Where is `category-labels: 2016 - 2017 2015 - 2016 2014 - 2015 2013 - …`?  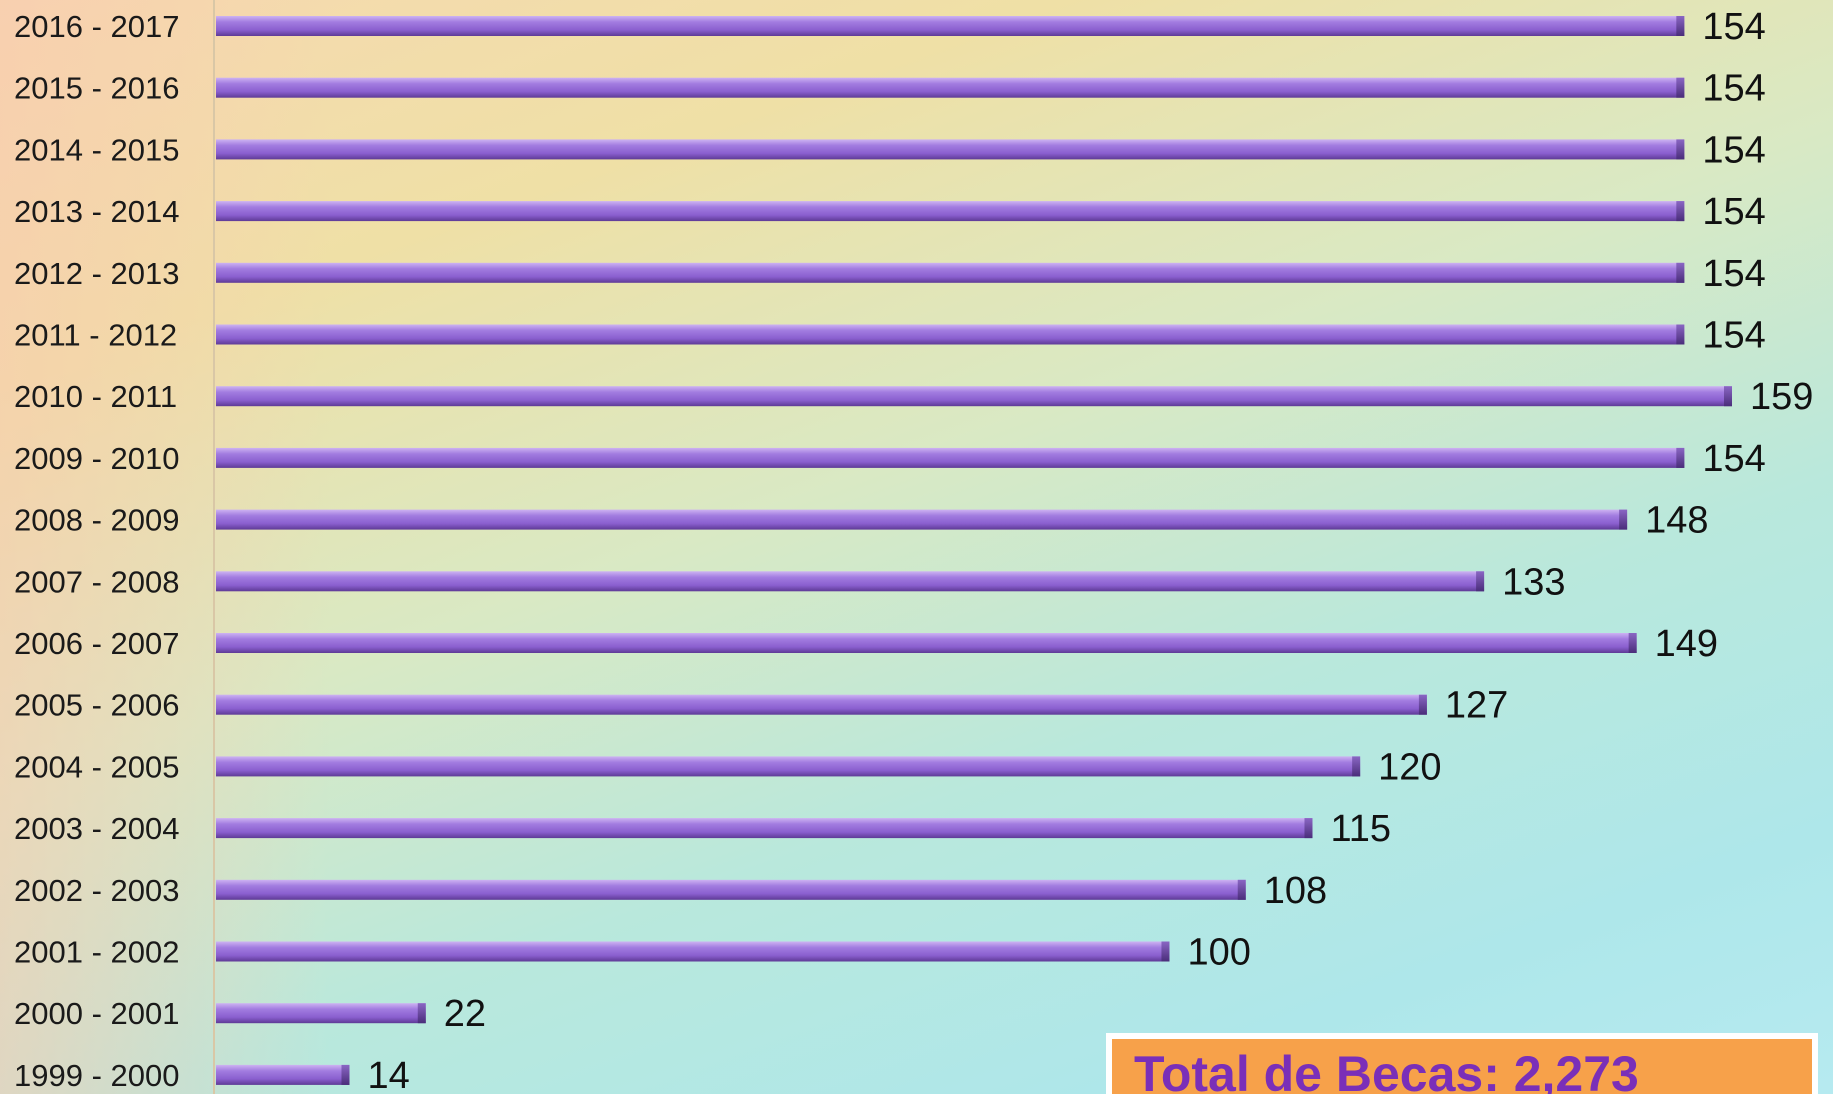 category-labels: 2016 - 2017 2015 - 2016 2014 - 2015 2013 - … is located at coordinates (96, 551).